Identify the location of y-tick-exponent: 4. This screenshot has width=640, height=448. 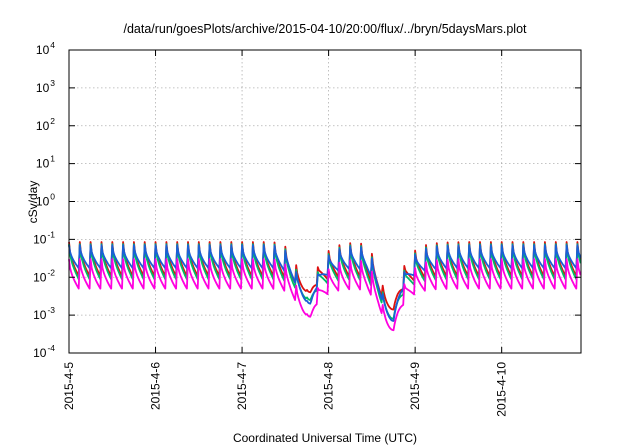
(52, 45).